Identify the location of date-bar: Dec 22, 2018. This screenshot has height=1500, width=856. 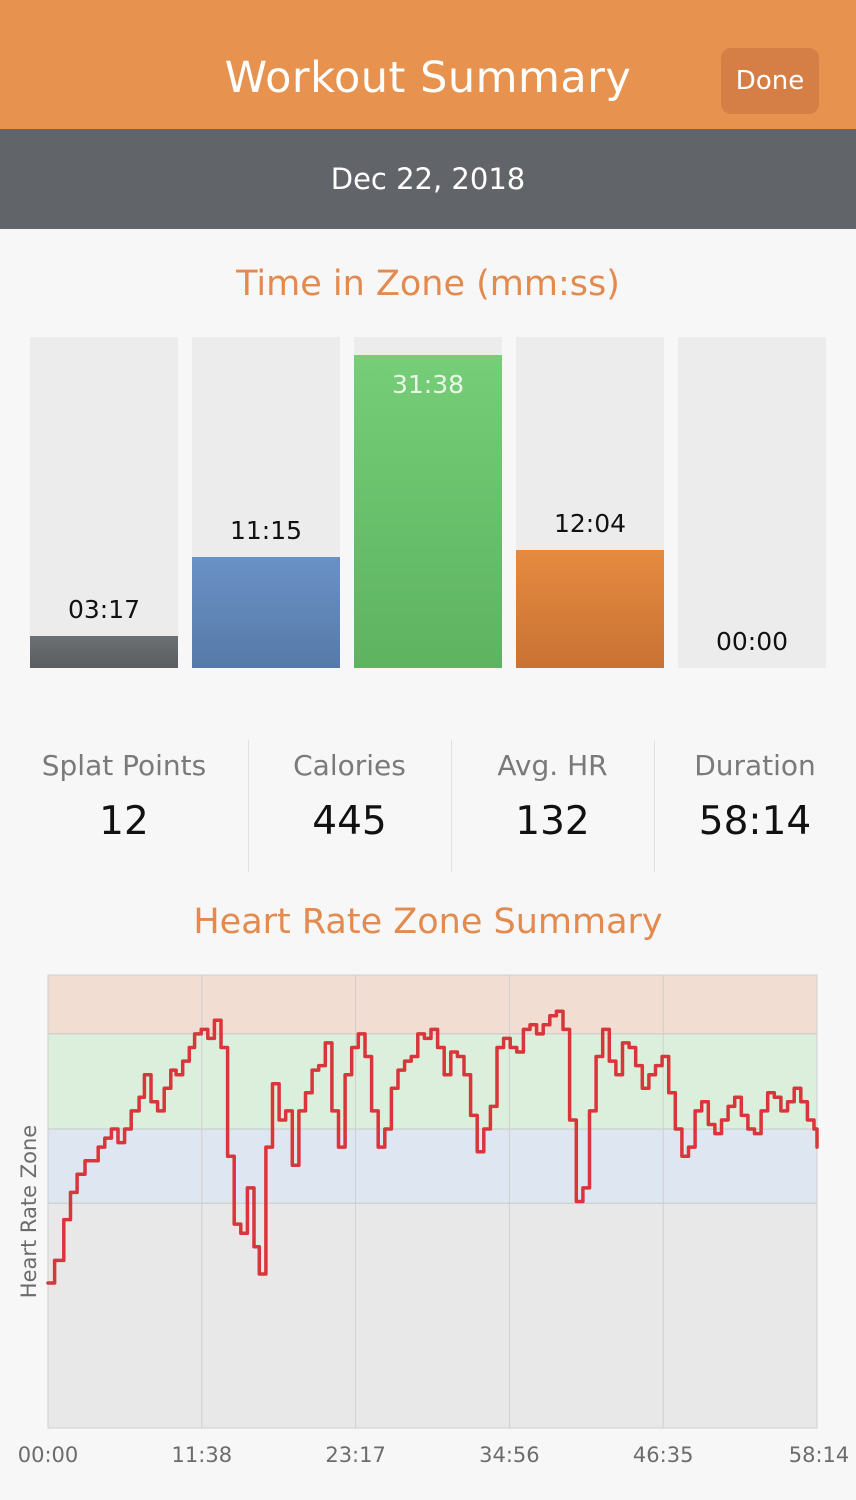
(428, 179).